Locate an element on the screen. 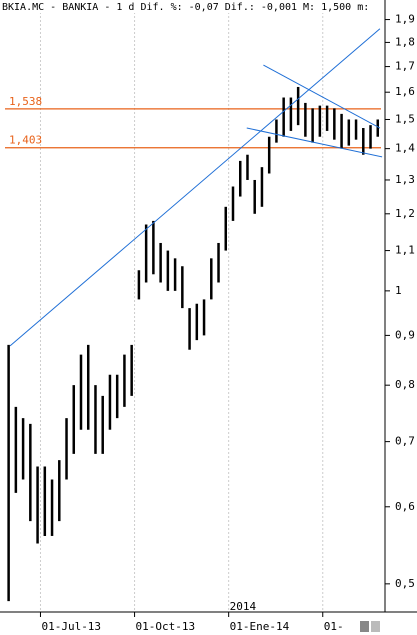 Image resolution: width=417 pixels, height=635 pixels. y-tick-label: 0,7 is located at coordinates (405, 441).